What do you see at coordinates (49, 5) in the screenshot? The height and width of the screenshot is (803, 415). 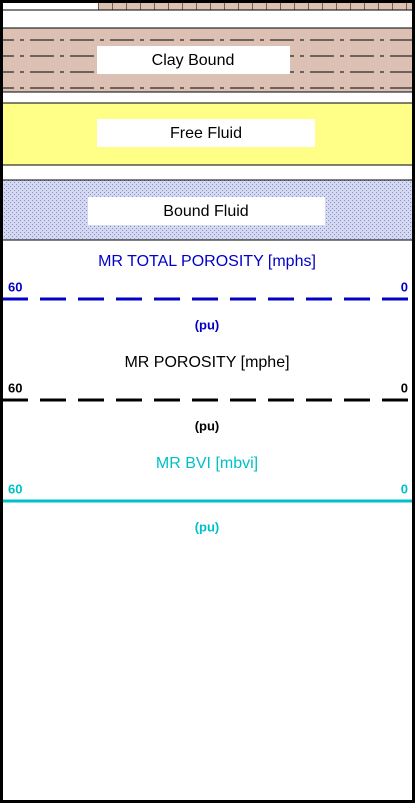 I see `strip-blank` at bounding box center [49, 5].